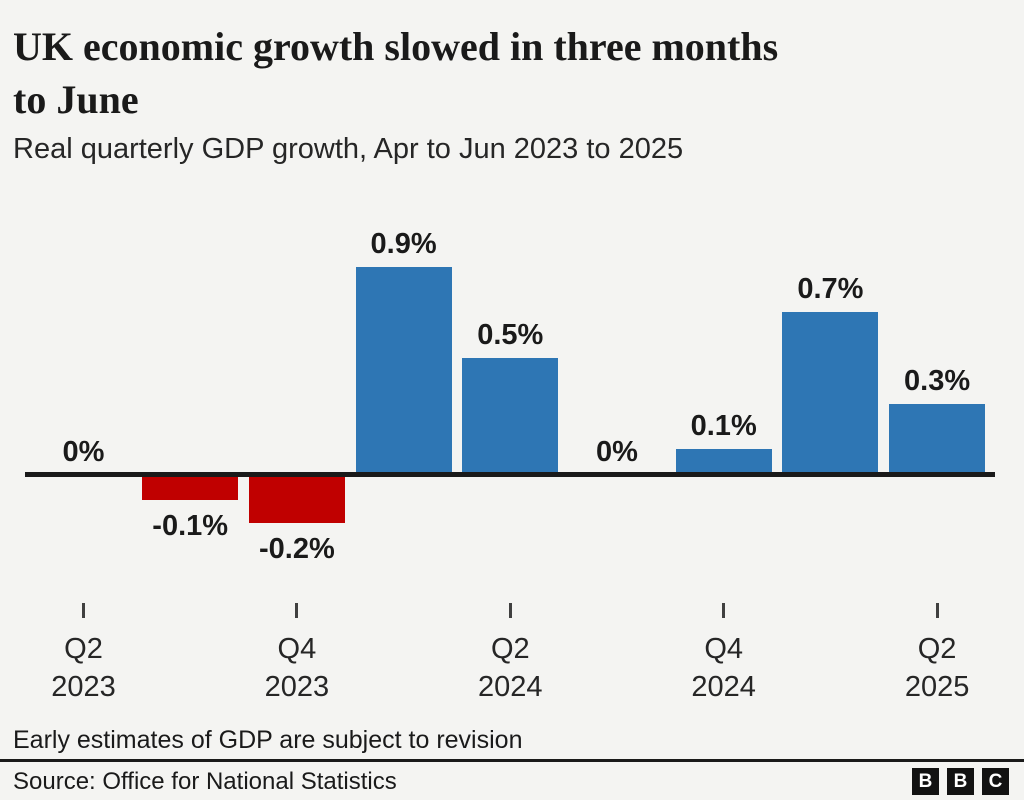 This screenshot has height=800, width=1024. What do you see at coordinates (510, 668) in the screenshot?
I see `x-axis-label-q2-2024: Q2 2024` at bounding box center [510, 668].